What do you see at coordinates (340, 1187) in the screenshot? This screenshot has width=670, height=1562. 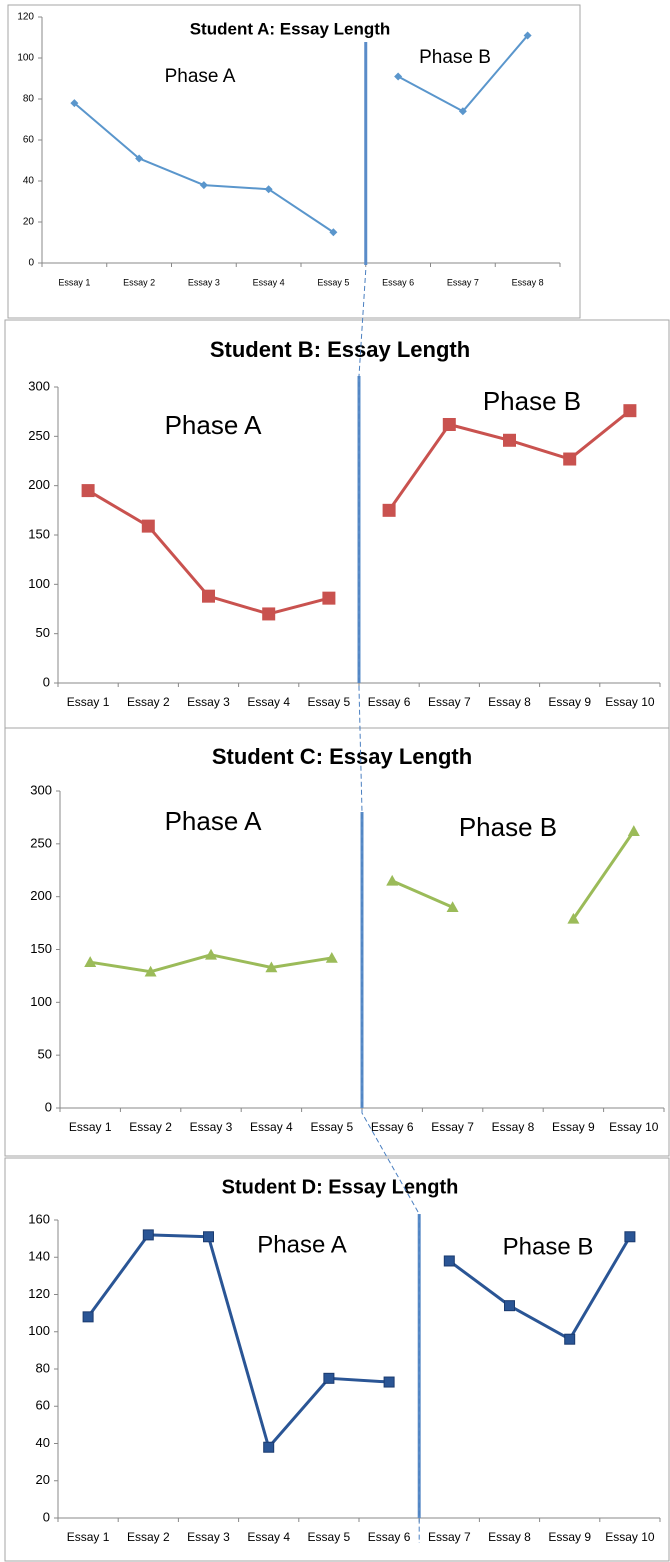 I see `chart-title: Student D: Essay Length` at bounding box center [340, 1187].